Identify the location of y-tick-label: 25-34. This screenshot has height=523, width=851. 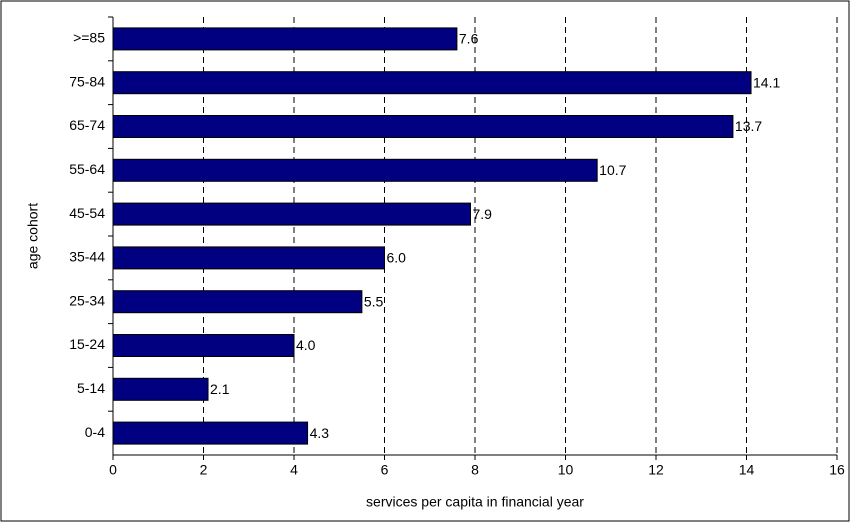
(87, 300).